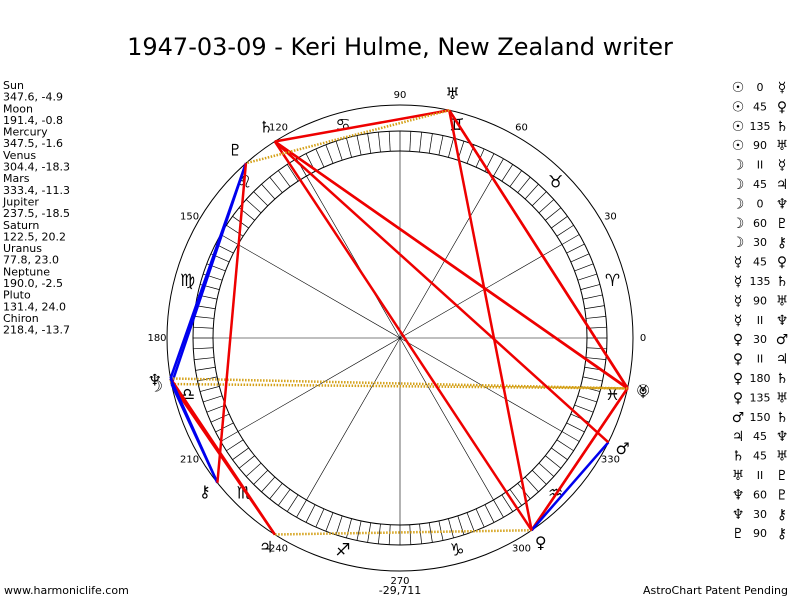 The height and width of the screenshot is (600, 800). I want to click on degree-label: 120, so click(278, 128).